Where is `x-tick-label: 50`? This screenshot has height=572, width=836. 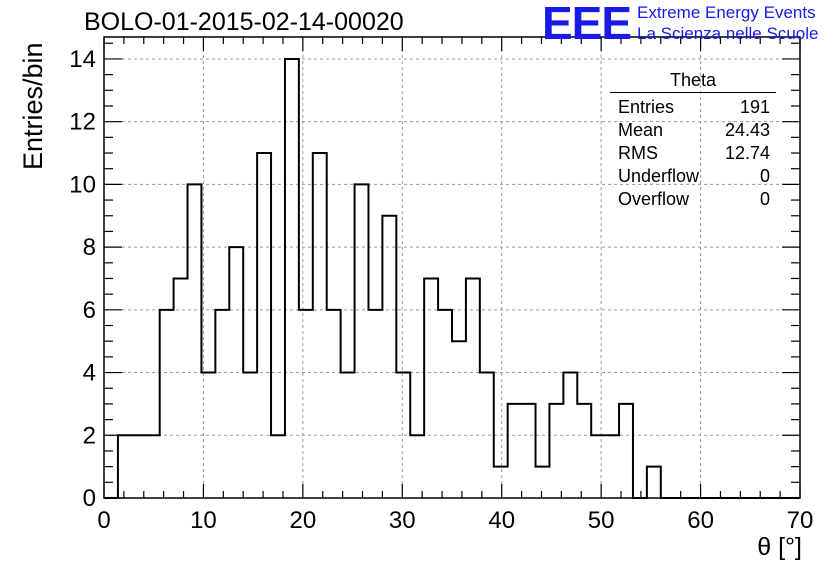 x-tick-label: 50 is located at coordinates (601, 520).